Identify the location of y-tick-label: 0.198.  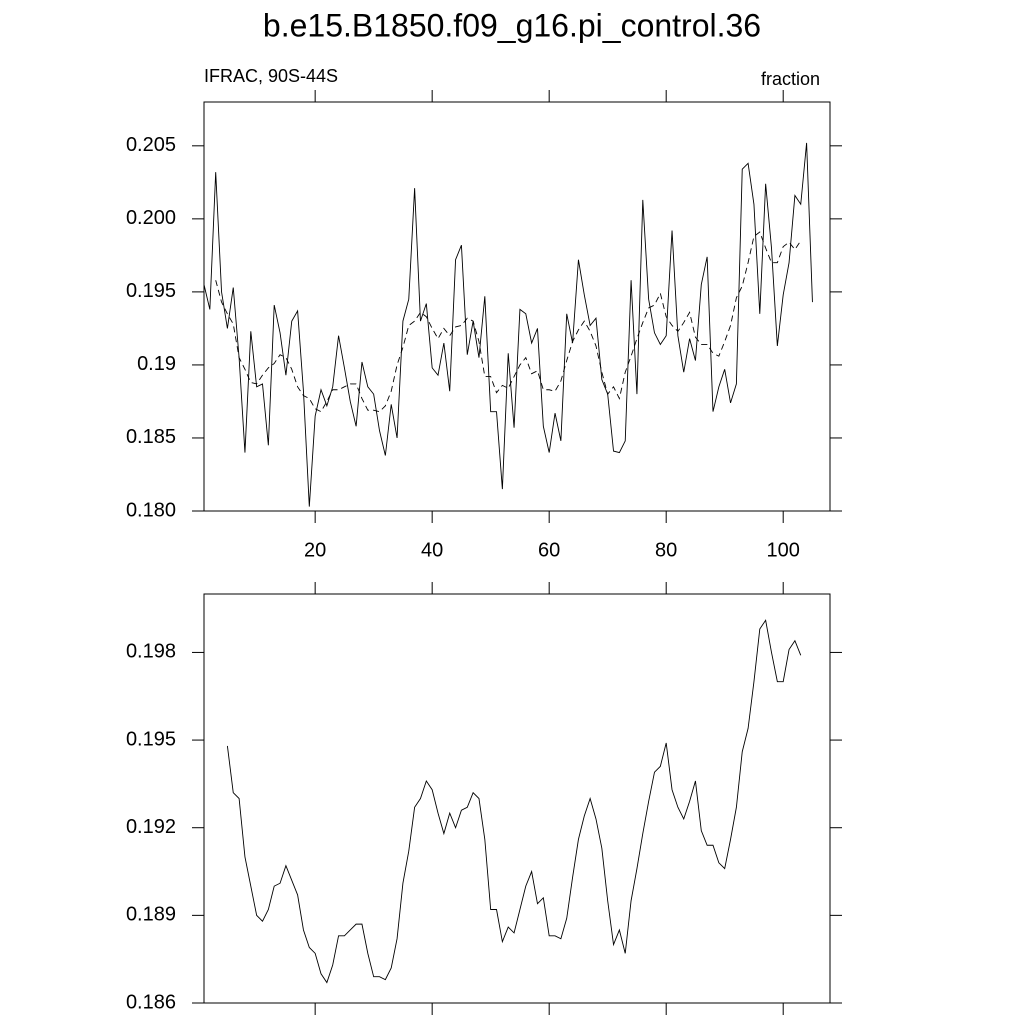
(151, 652).